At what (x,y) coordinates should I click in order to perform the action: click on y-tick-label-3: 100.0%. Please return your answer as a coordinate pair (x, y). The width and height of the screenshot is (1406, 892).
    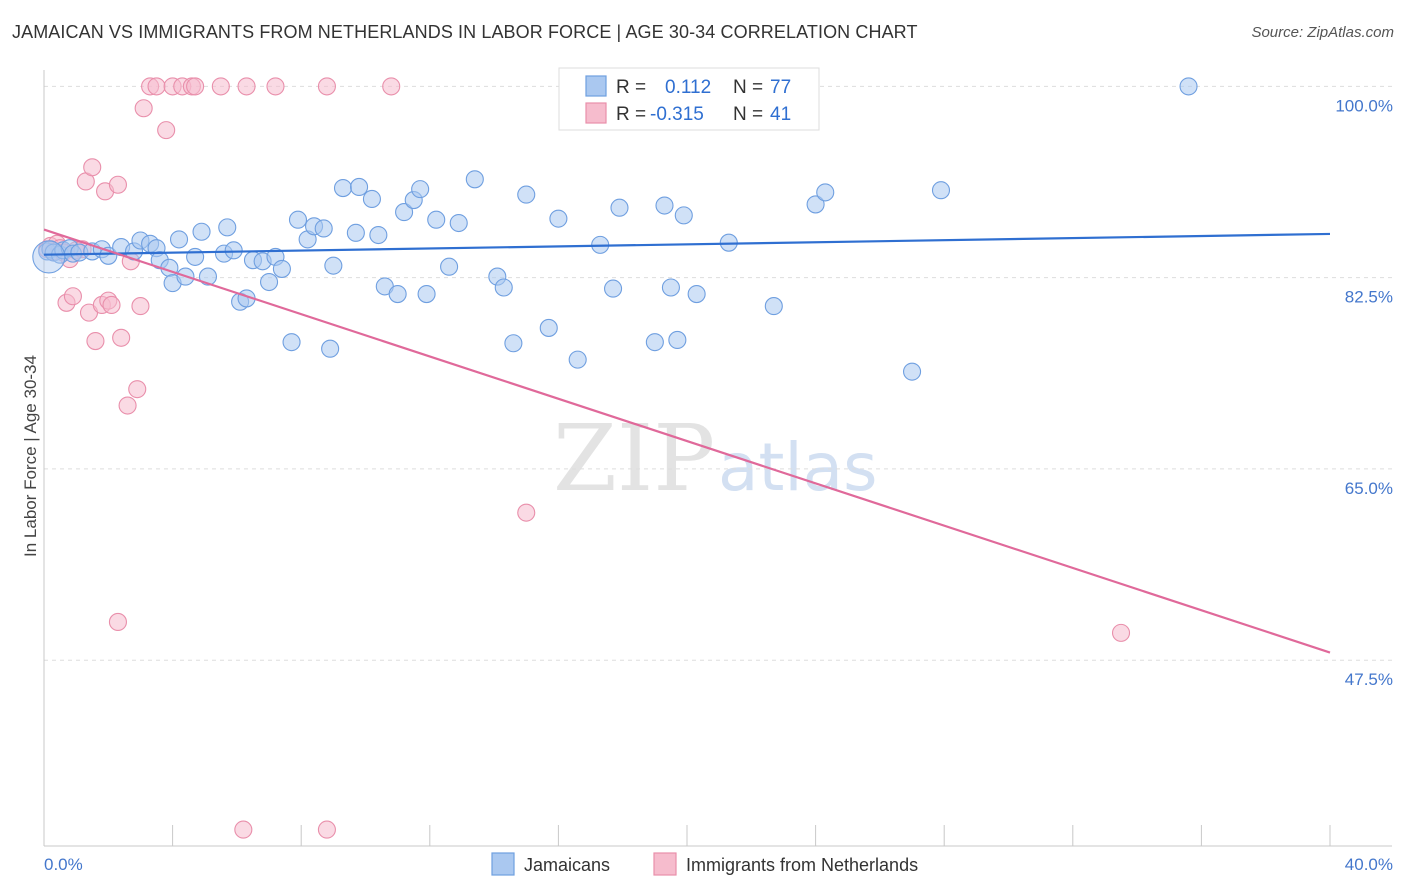
    Looking at the image, I should click on (1364, 105).